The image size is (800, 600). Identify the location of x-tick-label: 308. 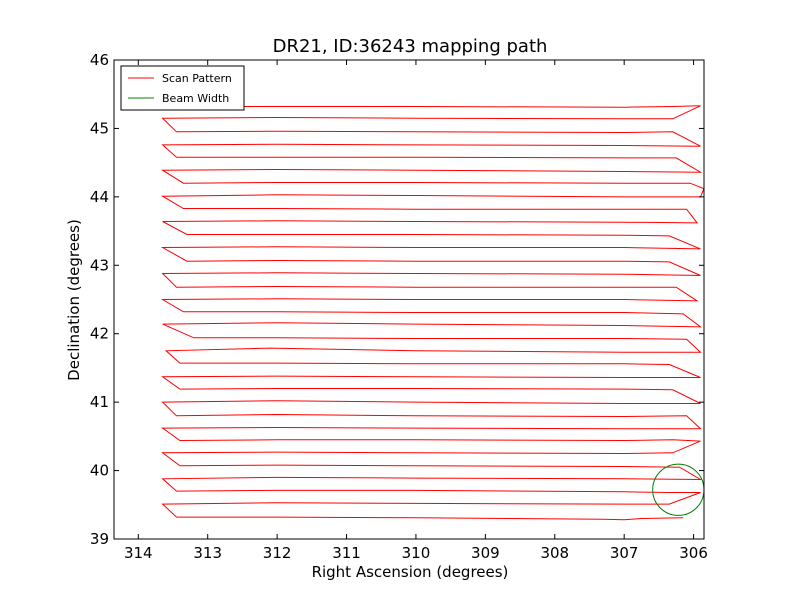
(554, 553).